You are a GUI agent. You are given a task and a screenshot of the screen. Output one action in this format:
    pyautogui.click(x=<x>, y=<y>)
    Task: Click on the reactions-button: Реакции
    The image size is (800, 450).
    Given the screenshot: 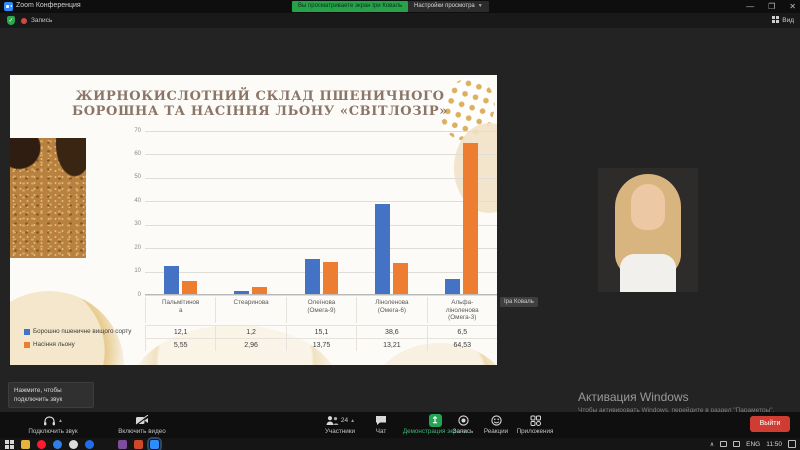 What is the action you would take?
    pyautogui.click(x=496, y=424)
    